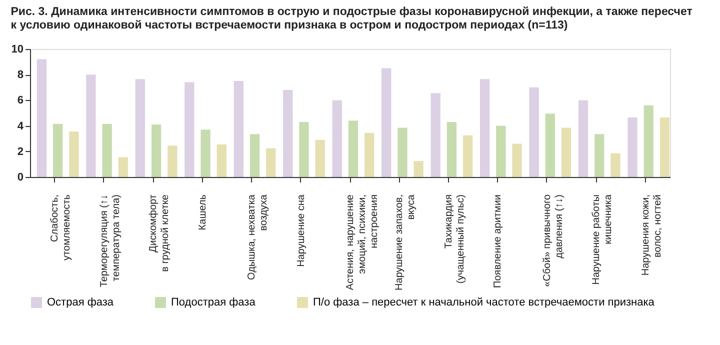 The image size is (720, 345). I want to click on legend-label: П/о фаза – пересчет к начальной частоте встречаемости признака, so click(484, 302).